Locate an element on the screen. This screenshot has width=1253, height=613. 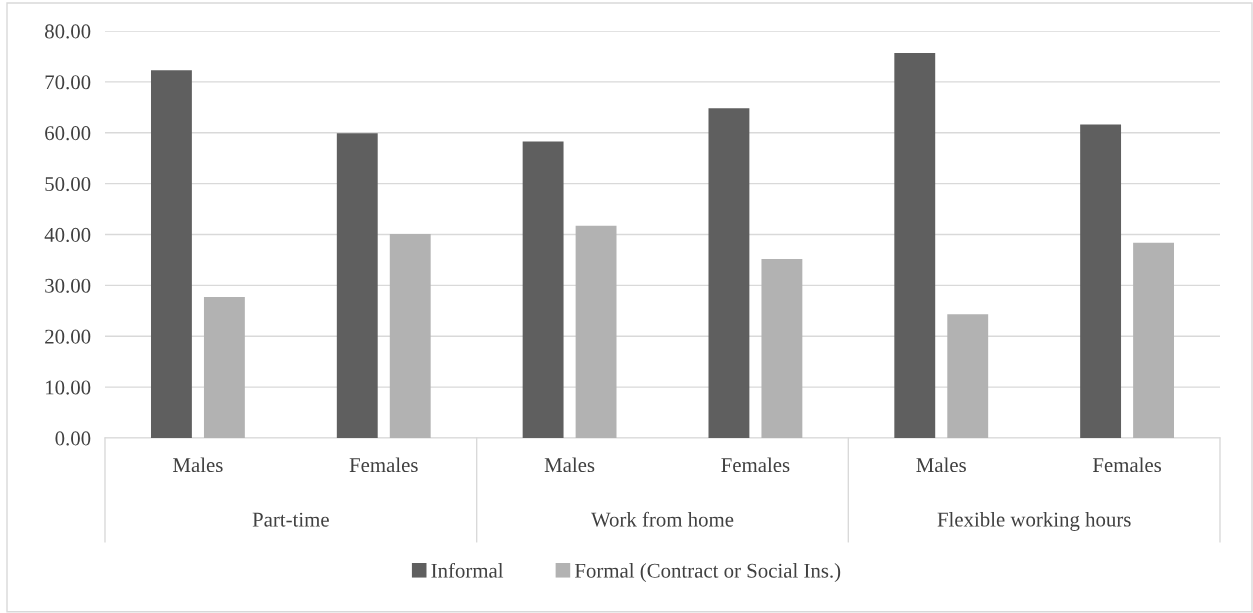
y-tick-label: 30.00 is located at coordinates (68, 285).